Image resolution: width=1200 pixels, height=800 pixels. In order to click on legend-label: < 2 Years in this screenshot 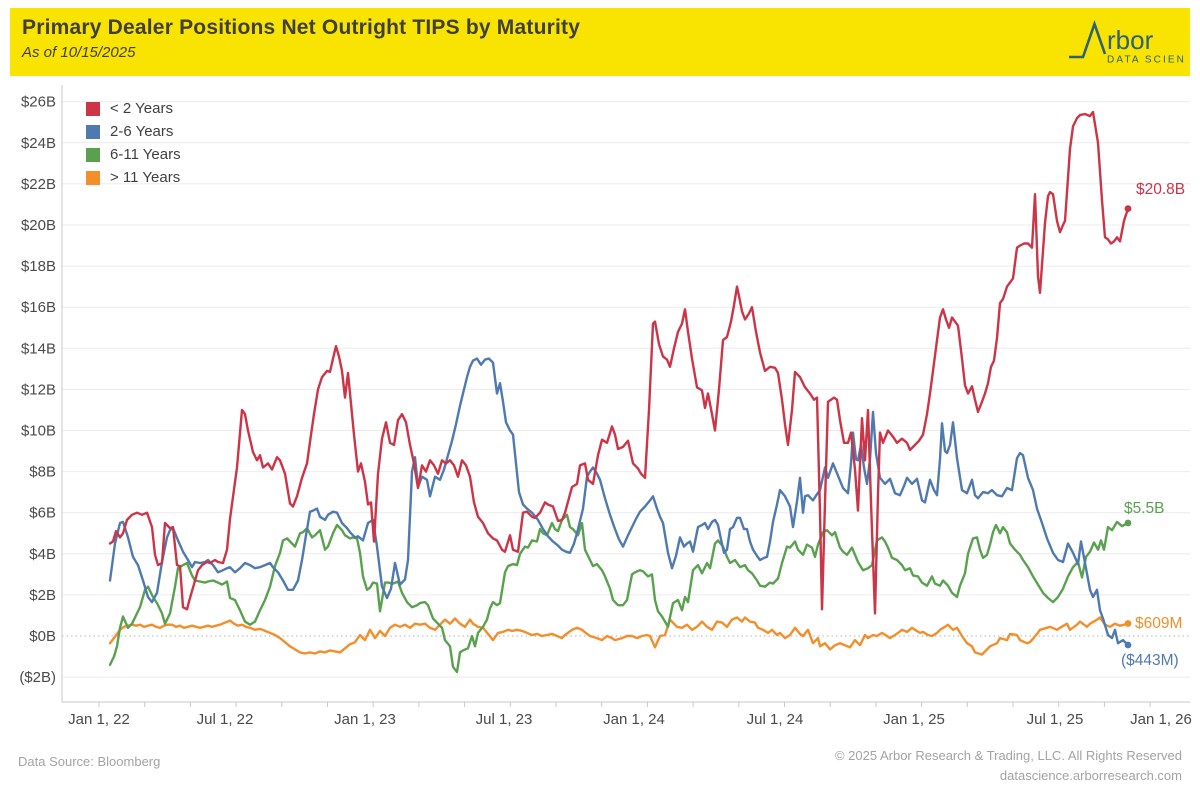, I will do `click(141, 108)`.